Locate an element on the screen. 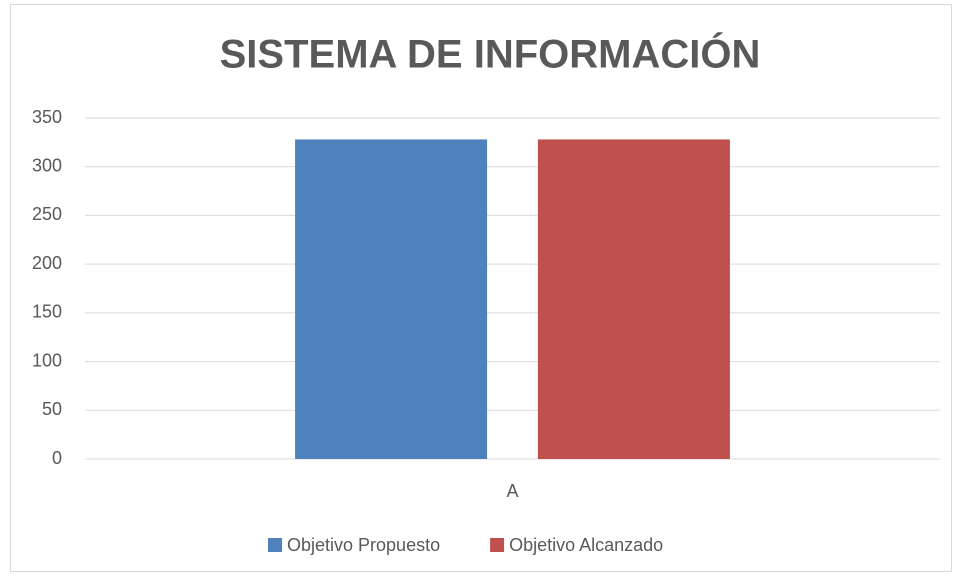 The width and height of the screenshot is (956, 577). x-tick-label: A is located at coordinates (512, 491).